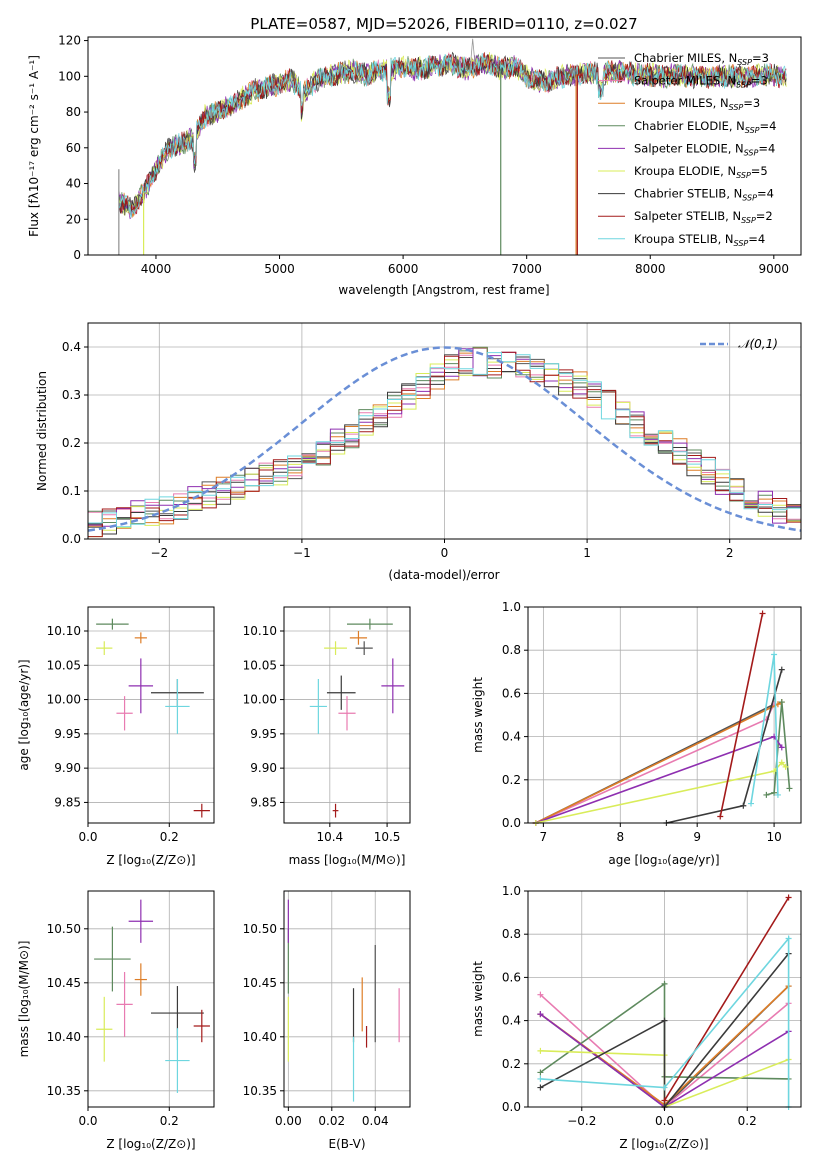 The image size is (819, 1170). I want to click on mass-weight-vs-z-ylabel: mass weight, so click(478, 999).